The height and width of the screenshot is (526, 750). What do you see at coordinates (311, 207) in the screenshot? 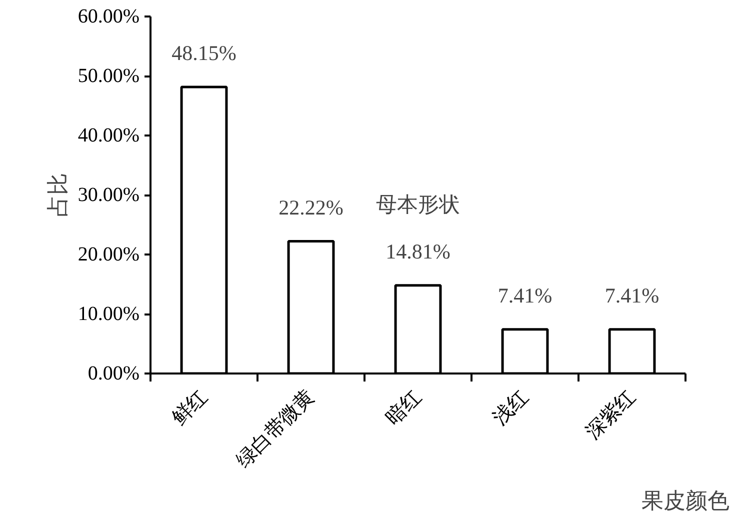
I see `data-label: 22.22%` at bounding box center [311, 207].